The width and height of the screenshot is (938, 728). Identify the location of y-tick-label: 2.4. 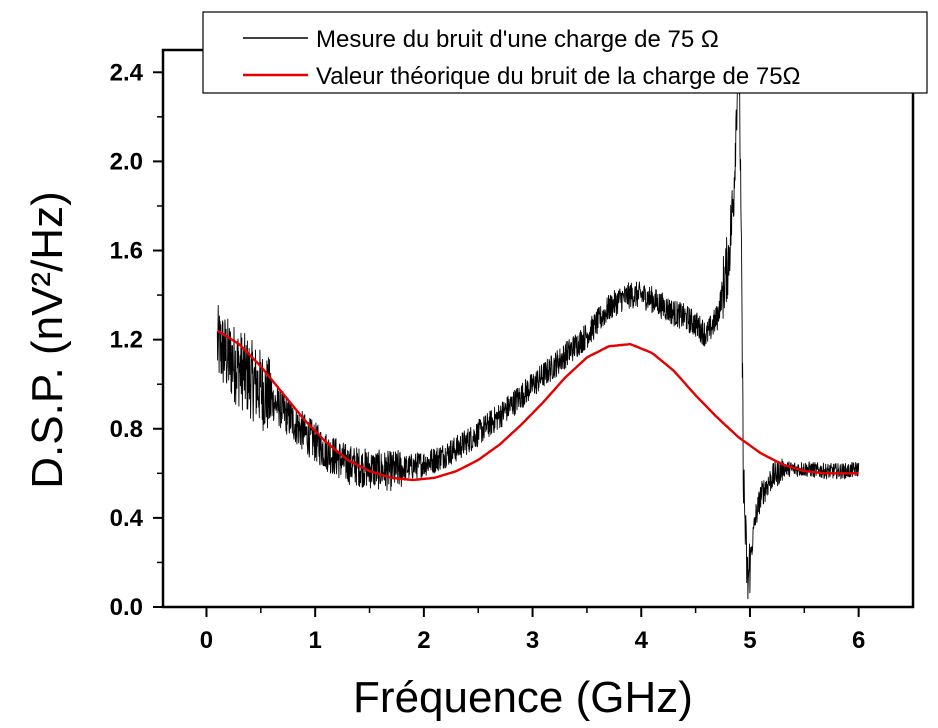
(127, 72).